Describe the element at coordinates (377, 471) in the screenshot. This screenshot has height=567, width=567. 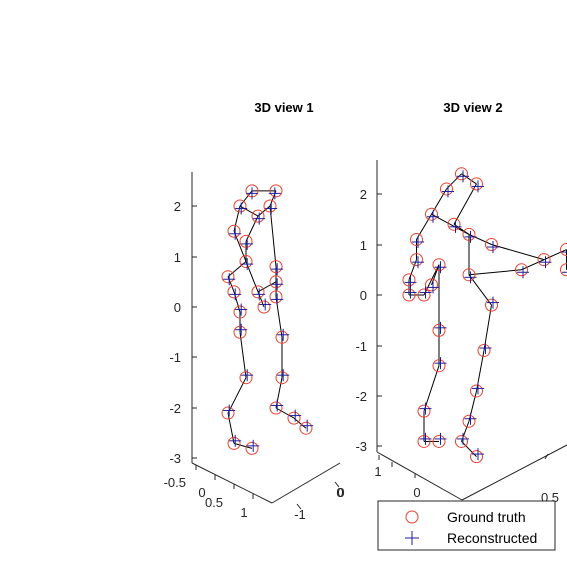
I see `y-tick-label-2-0: 1` at that location.